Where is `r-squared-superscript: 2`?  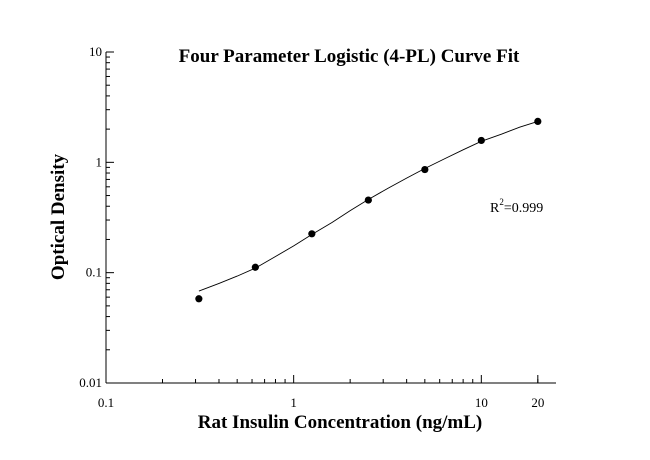
r-squared-superscript: 2 is located at coordinates (501, 202).